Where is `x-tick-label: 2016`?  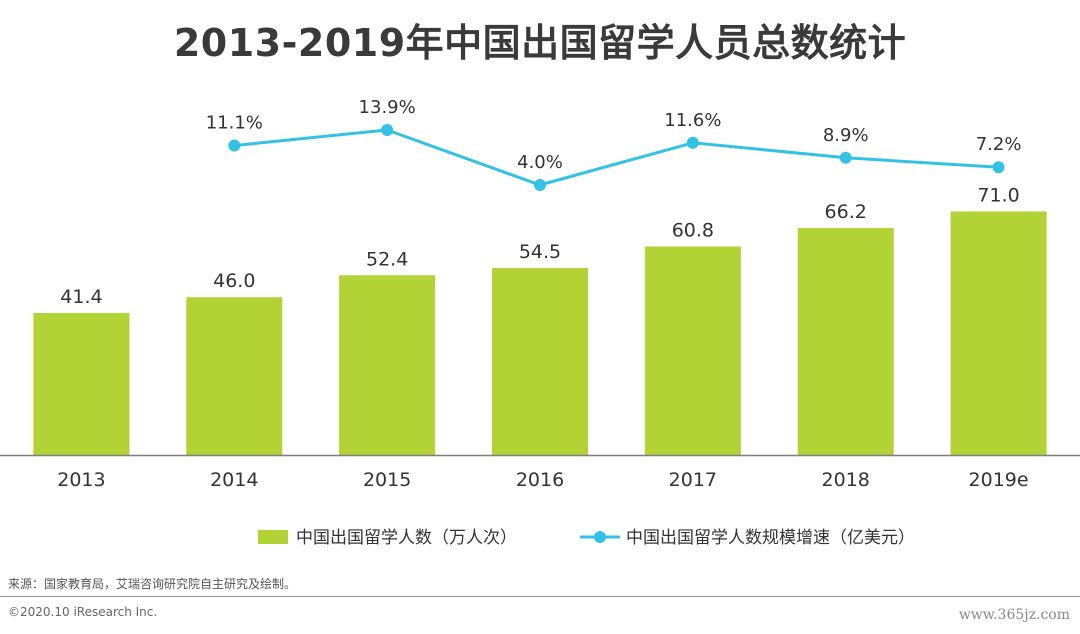 x-tick-label: 2016 is located at coordinates (540, 480).